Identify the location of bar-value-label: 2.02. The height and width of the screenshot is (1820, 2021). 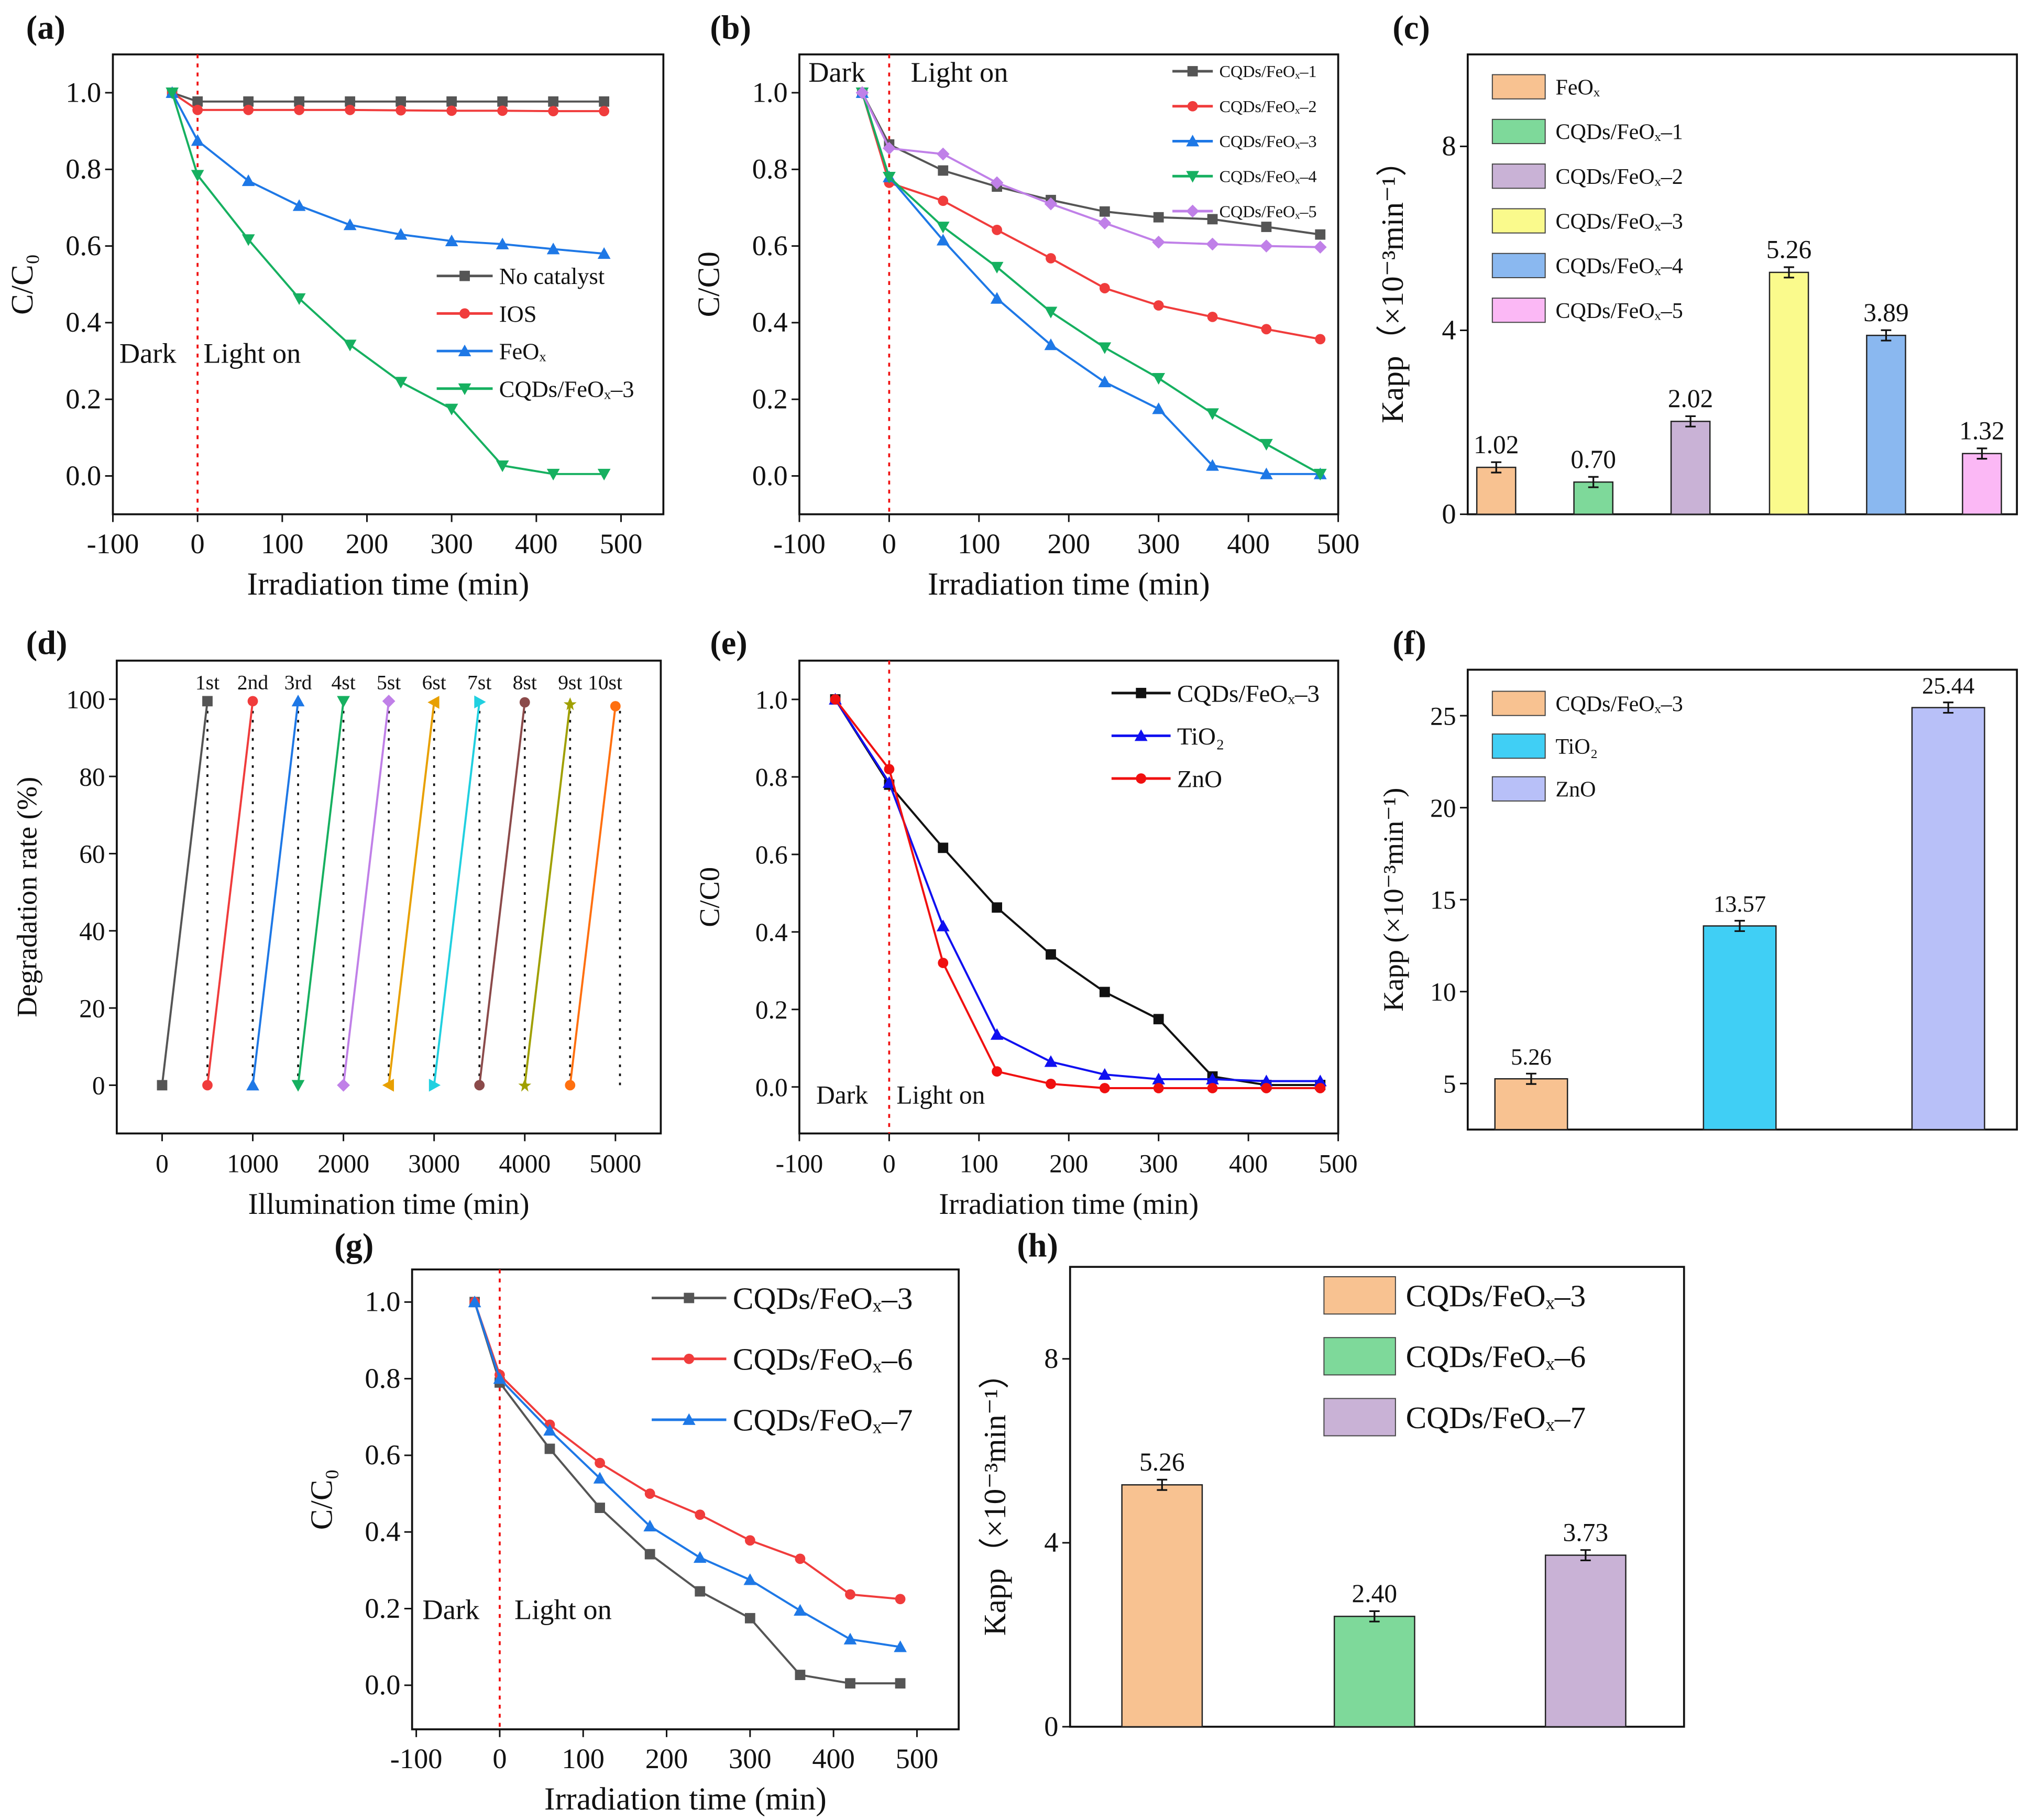
(1691, 398).